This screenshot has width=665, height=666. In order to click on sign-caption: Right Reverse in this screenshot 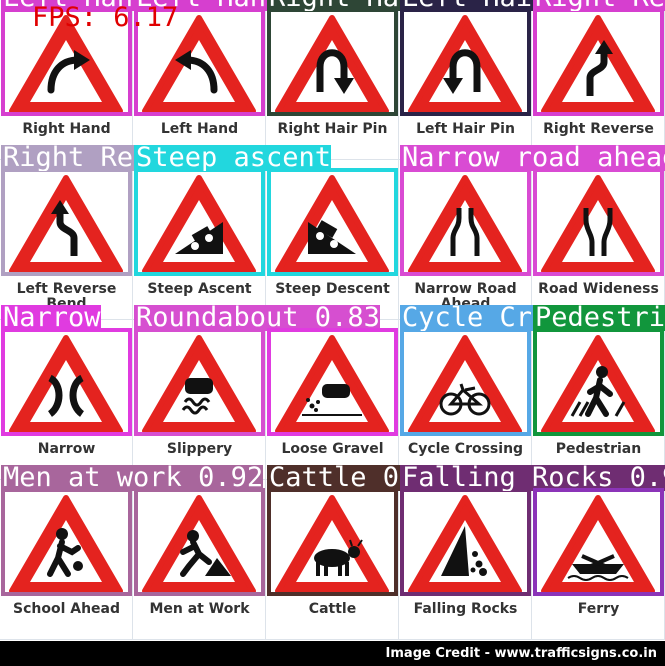, I will do `click(598, 129)`.